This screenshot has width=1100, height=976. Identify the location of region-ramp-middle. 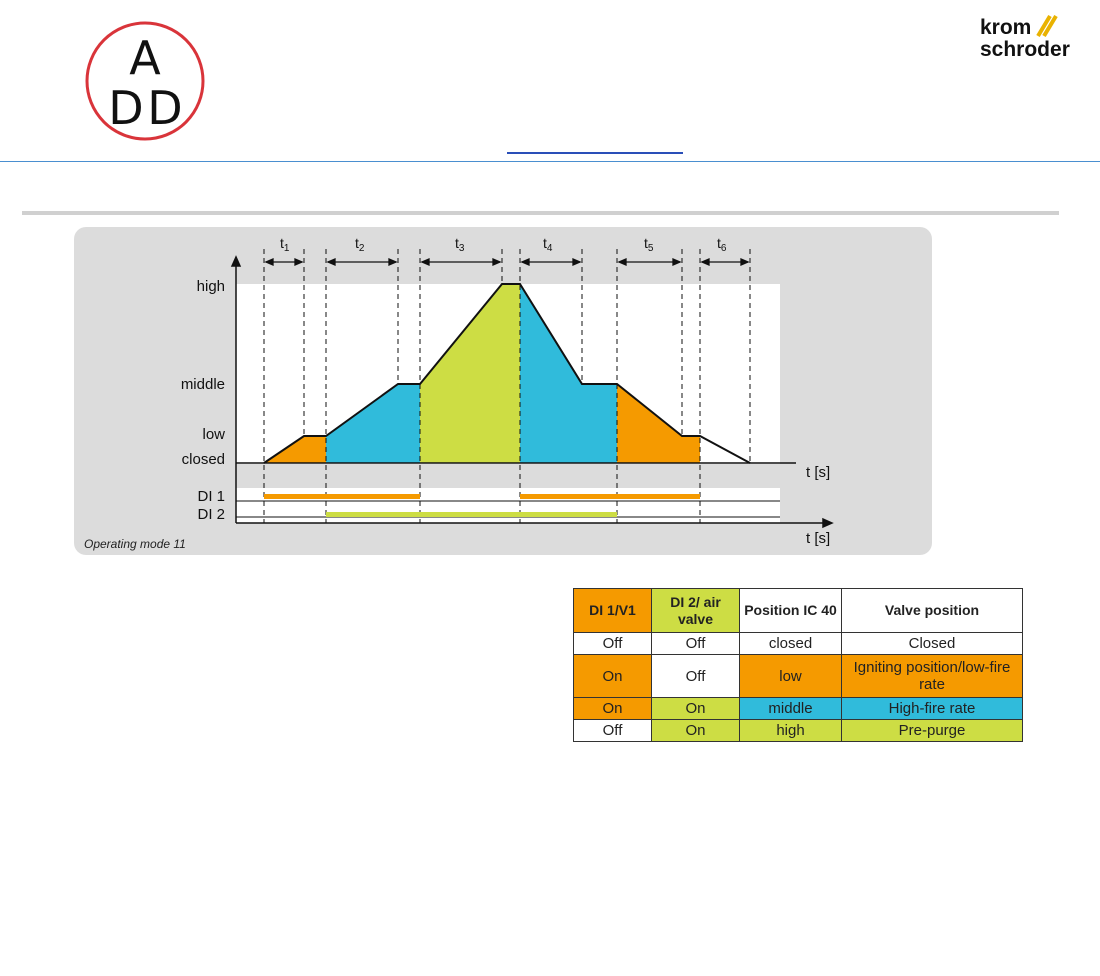
(373, 423).